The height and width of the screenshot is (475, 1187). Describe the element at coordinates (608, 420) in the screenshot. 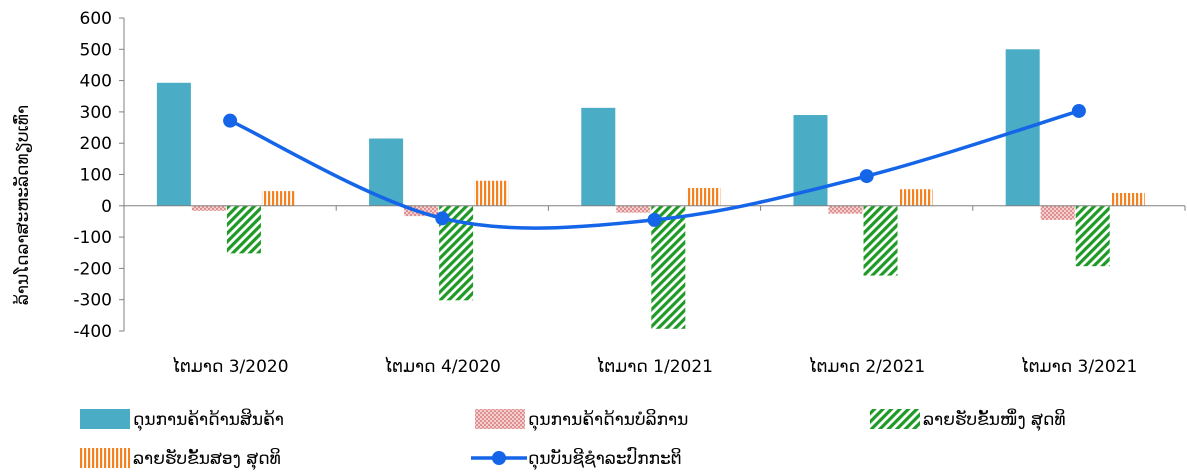

I see `legend-label: ດຸນການຄ້າດ້ານບໍລິການ` at that location.